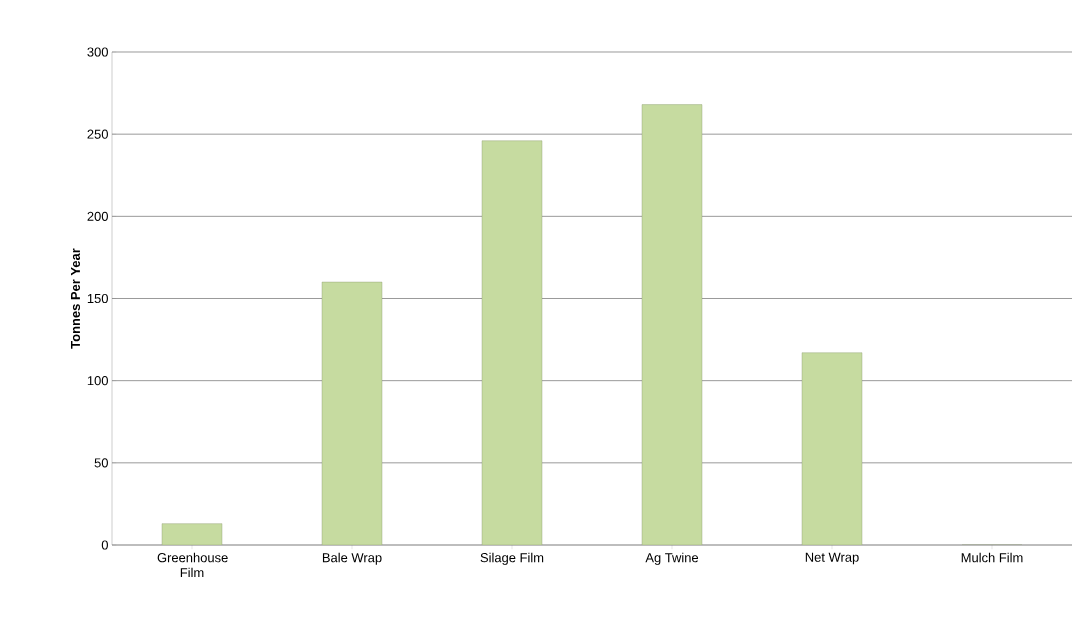 The height and width of the screenshot is (621, 1089). I want to click on x-tick-label: Silage Film, so click(512, 558).